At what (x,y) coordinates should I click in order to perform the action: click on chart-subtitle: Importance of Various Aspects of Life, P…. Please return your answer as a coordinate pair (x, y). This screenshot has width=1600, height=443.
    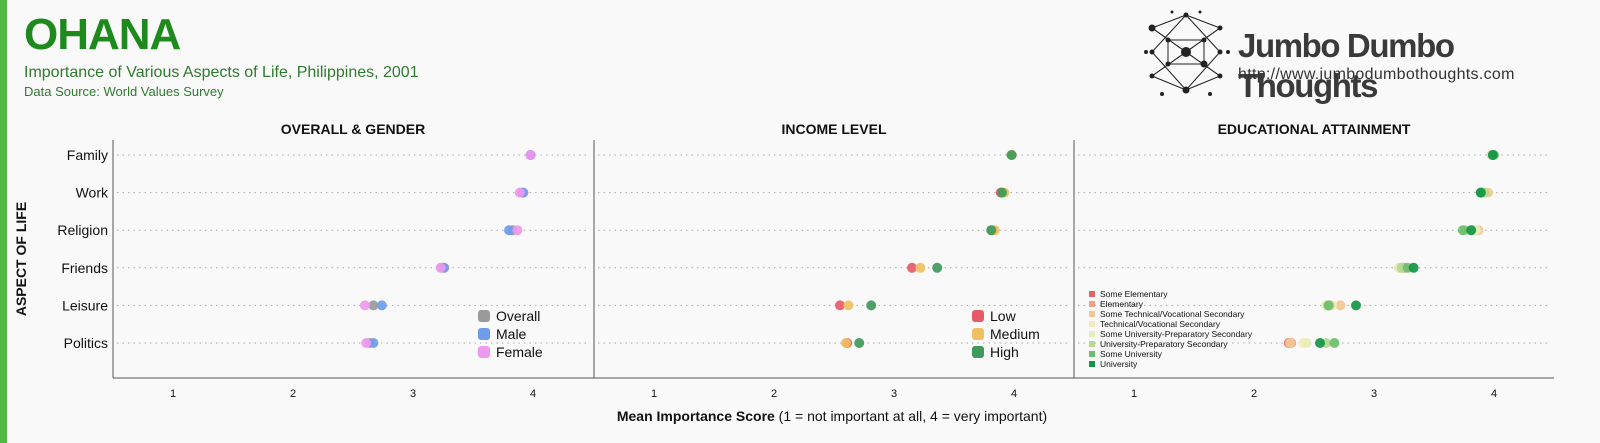
    Looking at the image, I should click on (221, 72).